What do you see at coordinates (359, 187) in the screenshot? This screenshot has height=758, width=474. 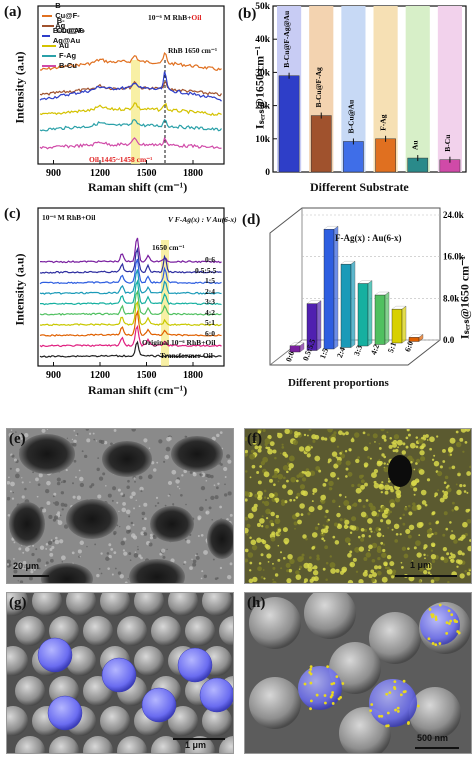 I see `panel-b-xlabel: Different Substrate` at bounding box center [359, 187].